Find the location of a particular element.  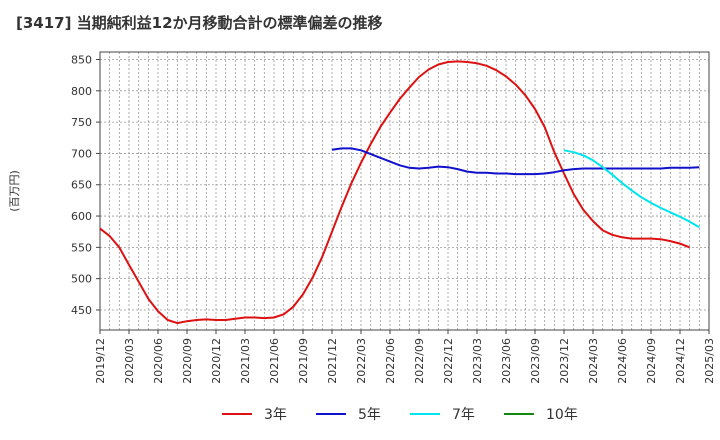

x-tick-label: 2025/03 is located at coordinates (709, 361).